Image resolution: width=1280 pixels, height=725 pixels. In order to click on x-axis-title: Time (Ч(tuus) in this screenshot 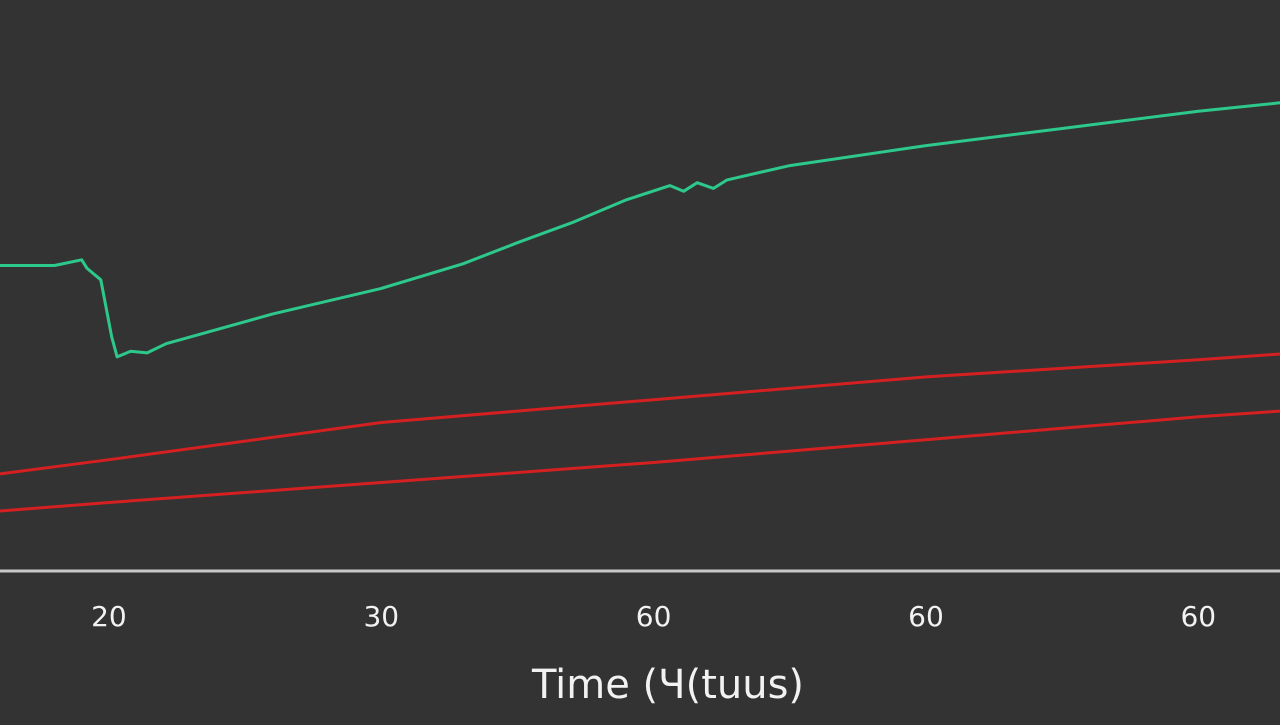, I will do `click(667, 685)`.